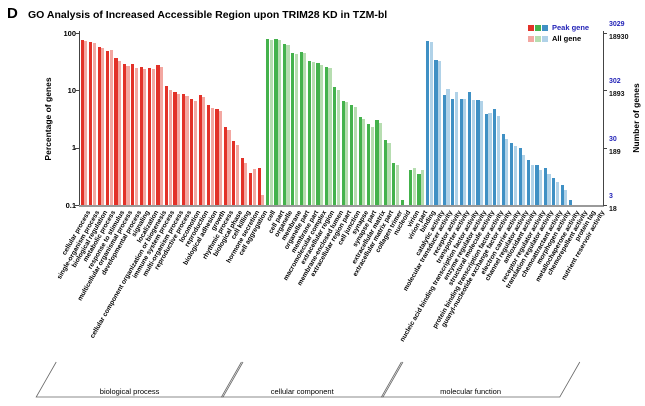 The width and height of the screenshot is (645, 406). I want to click on right-axis-title: Number of genes, so click(636, 118).